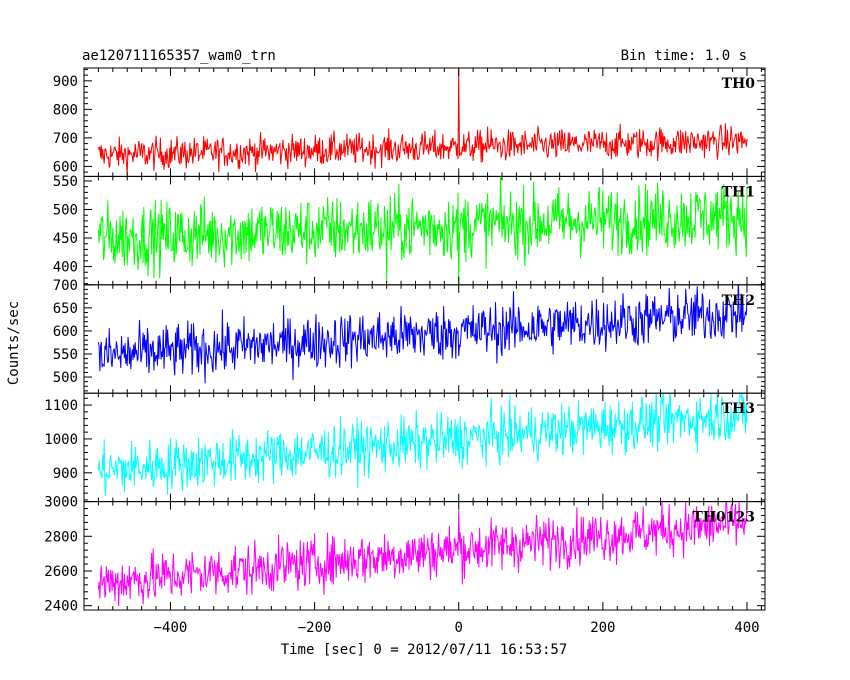 The height and width of the screenshot is (680, 850). I want to click on y-tick-label: 400, so click(65, 268).